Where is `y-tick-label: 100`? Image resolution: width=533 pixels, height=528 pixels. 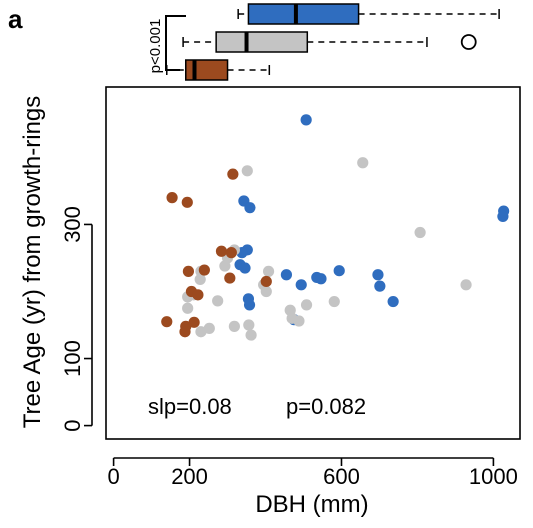 y-tick-label: 100 is located at coordinates (72, 358).